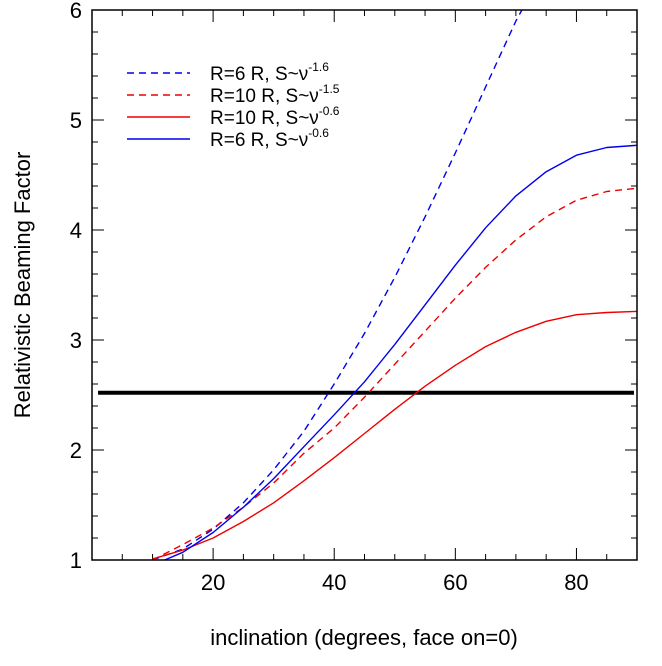 The image size is (662, 666). What do you see at coordinates (76, 120) in the screenshot?
I see `y-tick-label: 5` at bounding box center [76, 120].